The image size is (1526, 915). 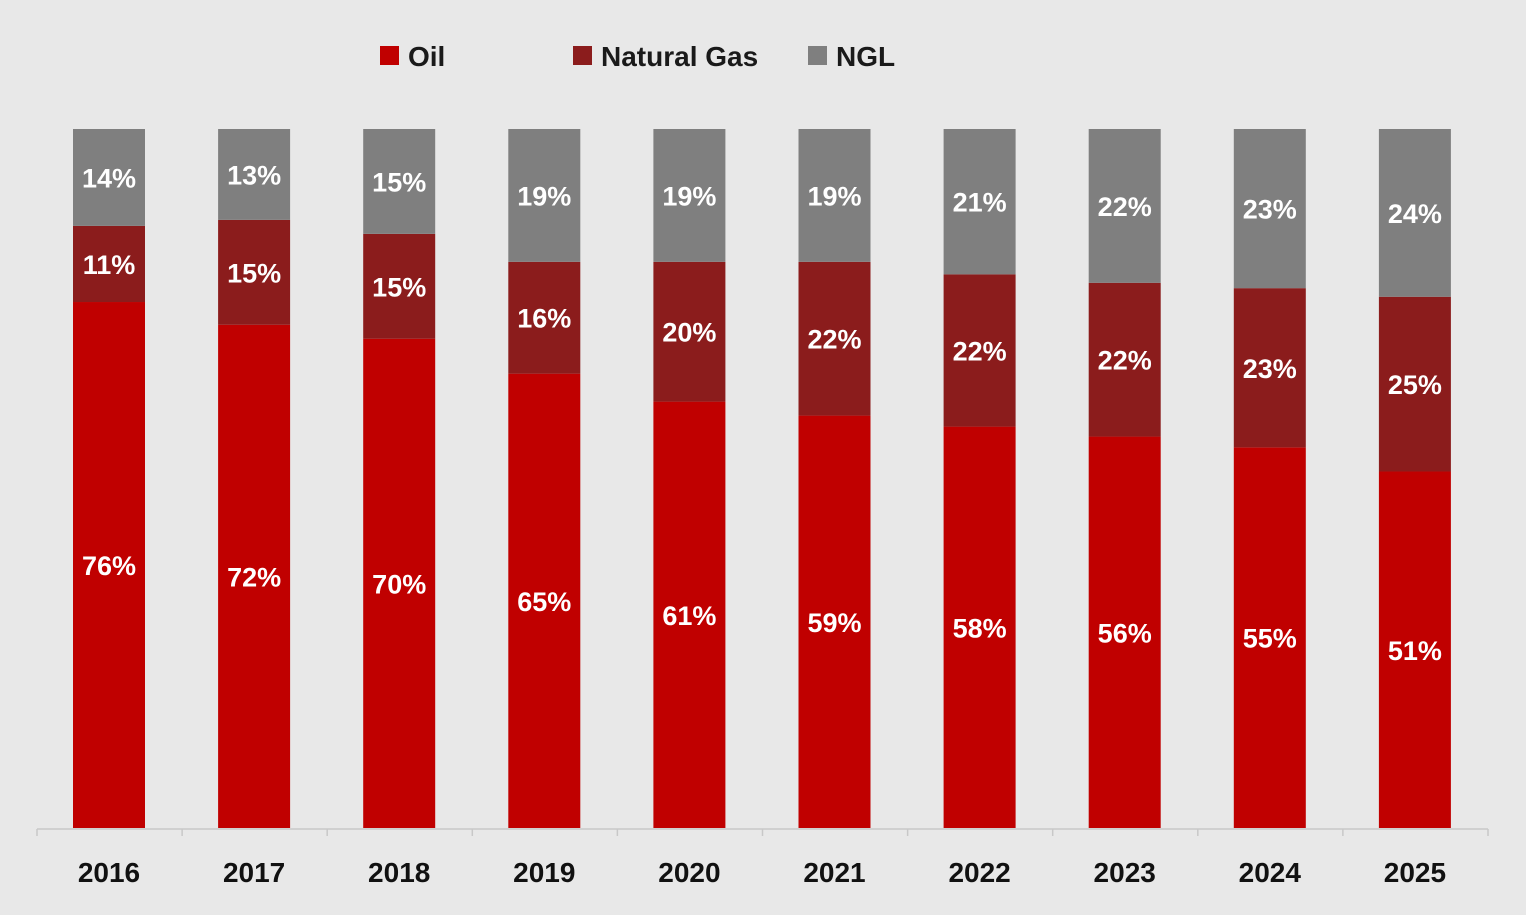 I want to click on bar-2024: 55% 23% 23%, so click(x=1269, y=478).